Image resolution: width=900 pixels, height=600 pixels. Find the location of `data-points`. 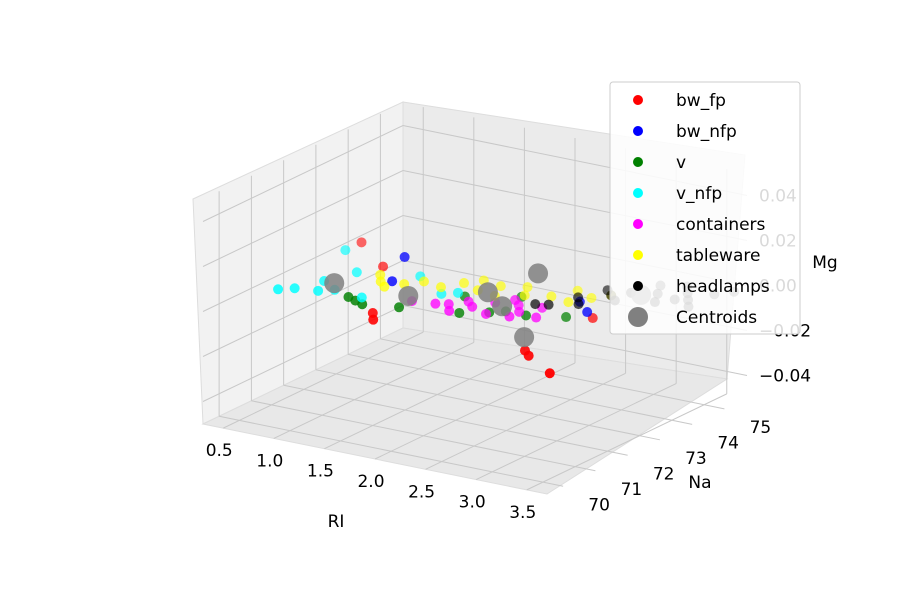

data-points is located at coordinates (506, 308).